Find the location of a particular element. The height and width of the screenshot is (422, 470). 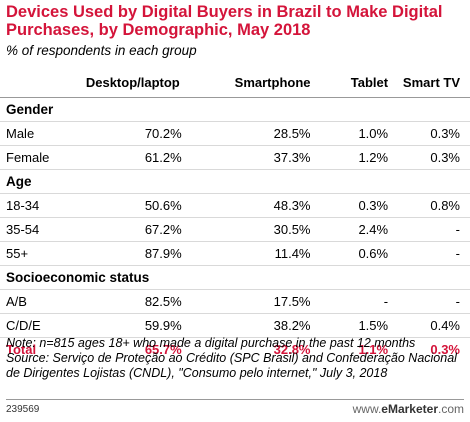

row-label: 55+ is located at coordinates (42, 253).